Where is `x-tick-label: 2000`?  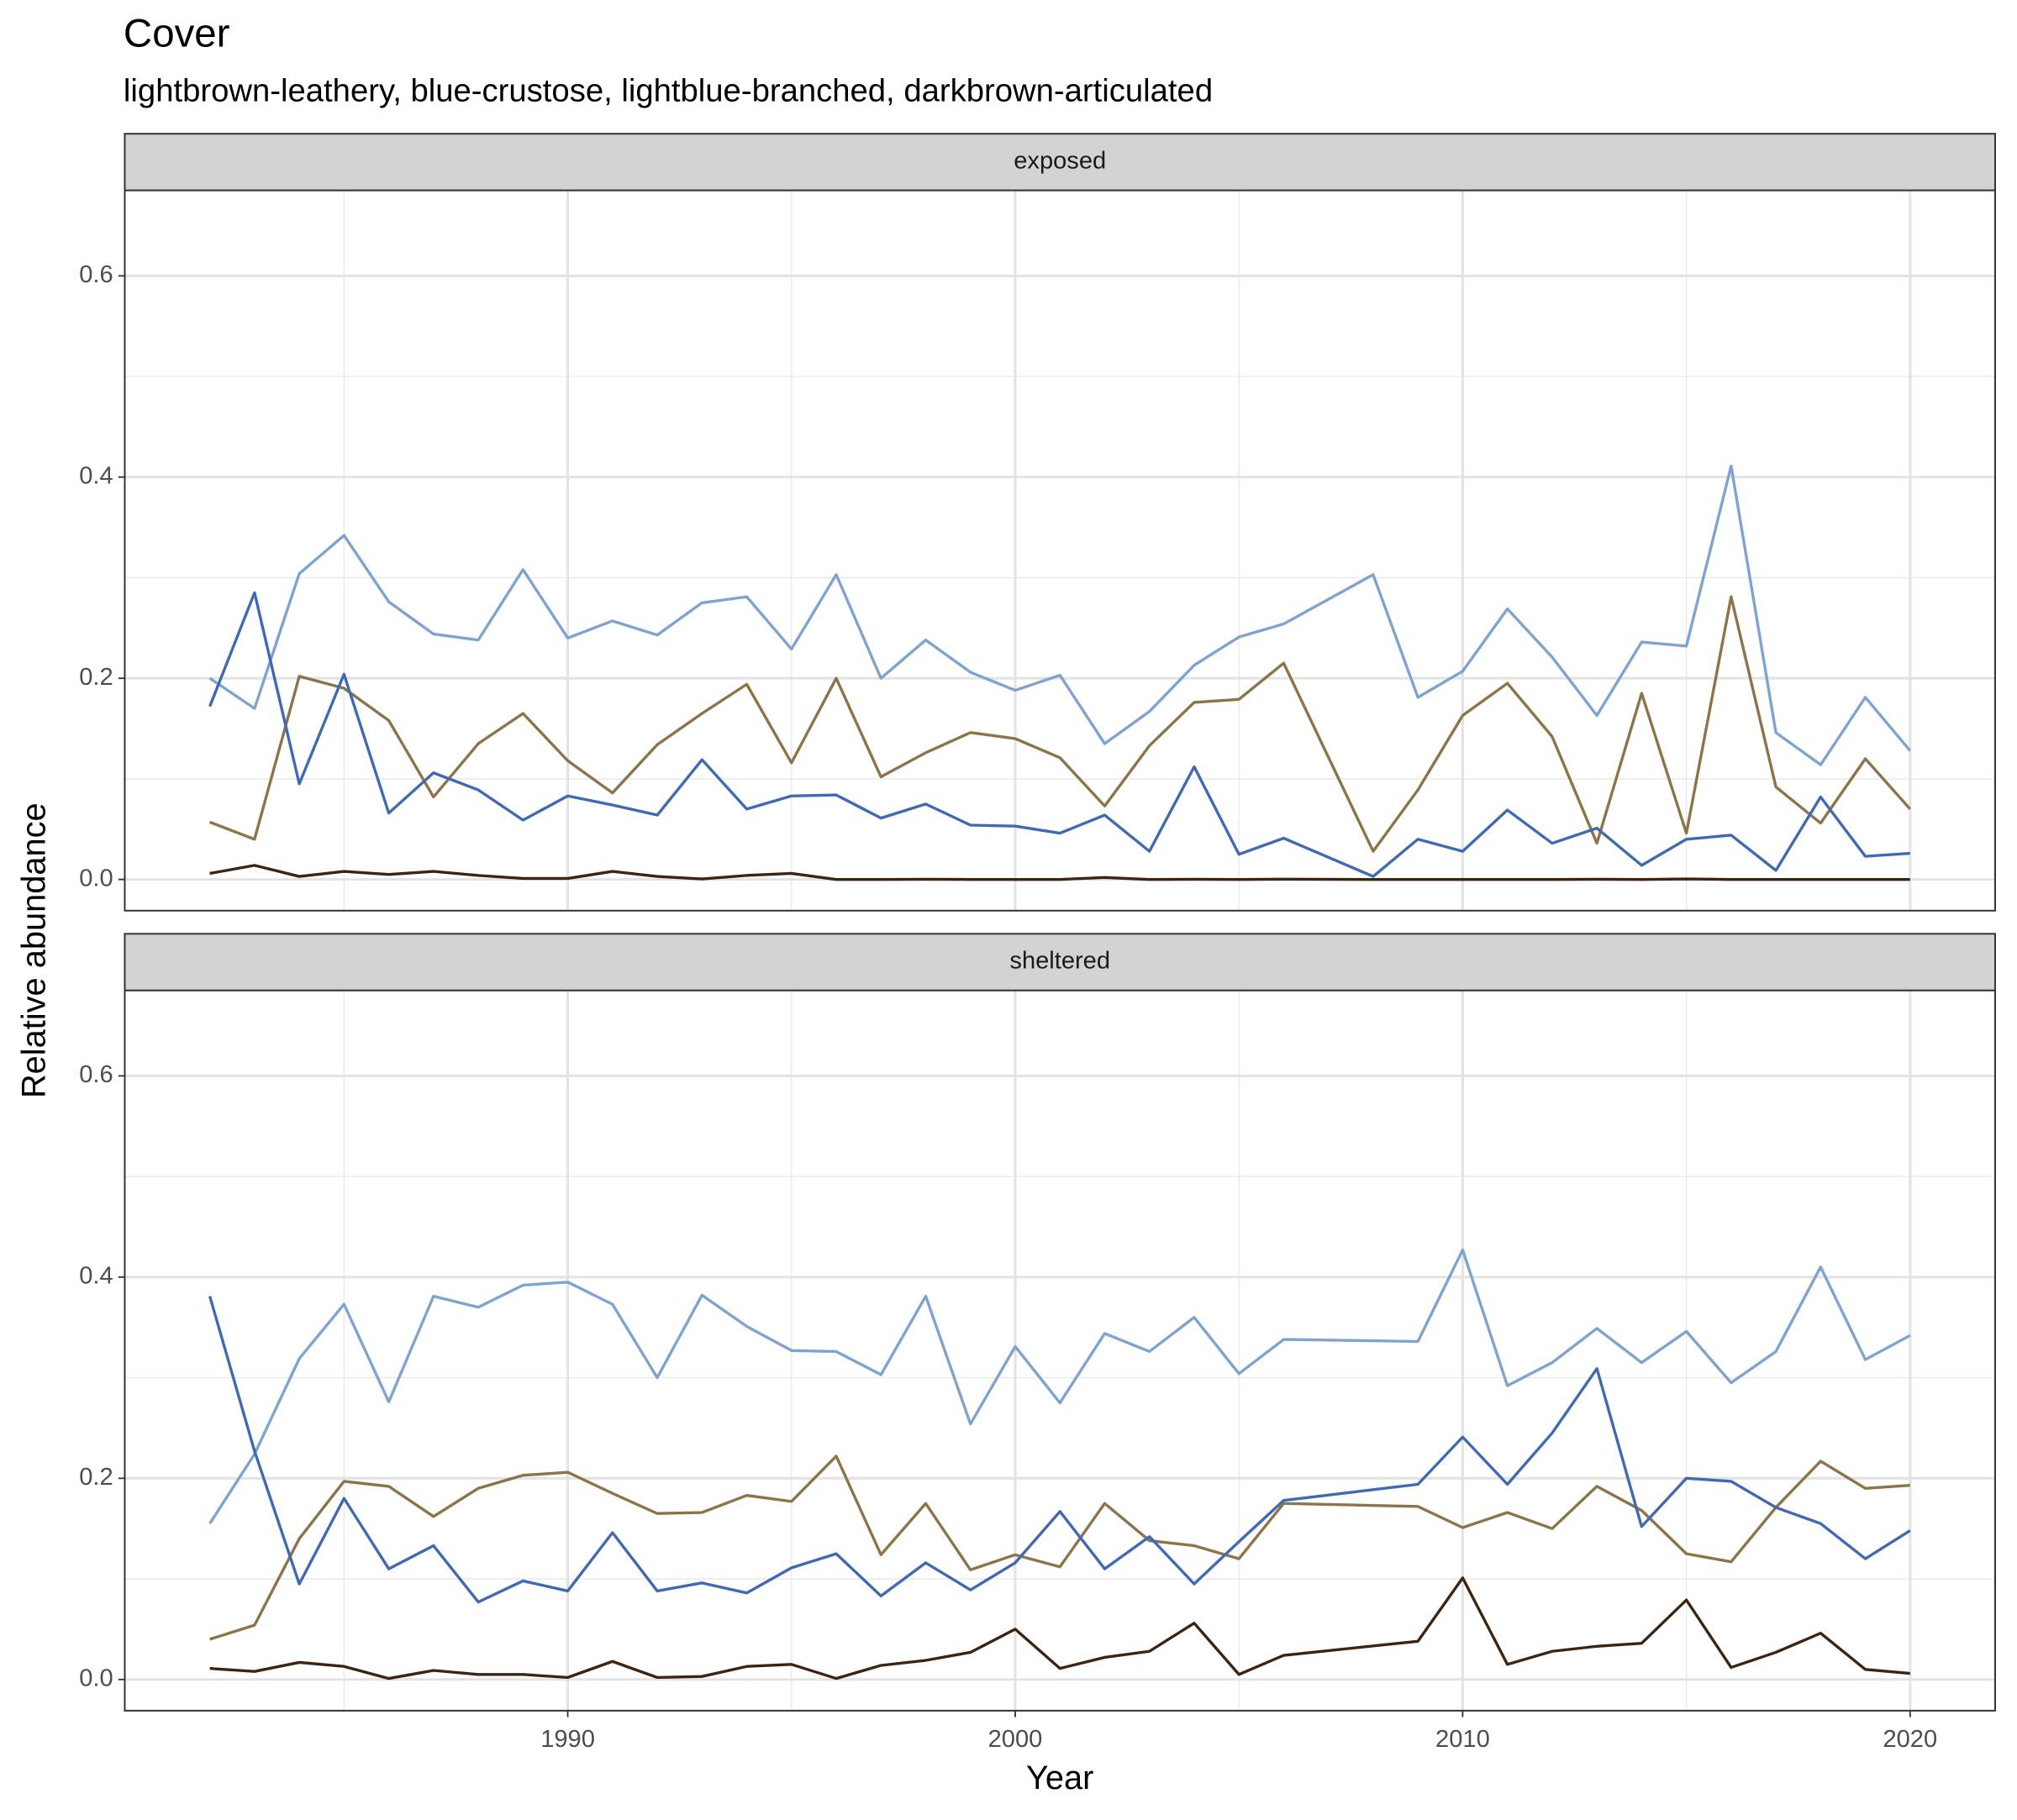
x-tick-label: 2000 is located at coordinates (1015, 1739).